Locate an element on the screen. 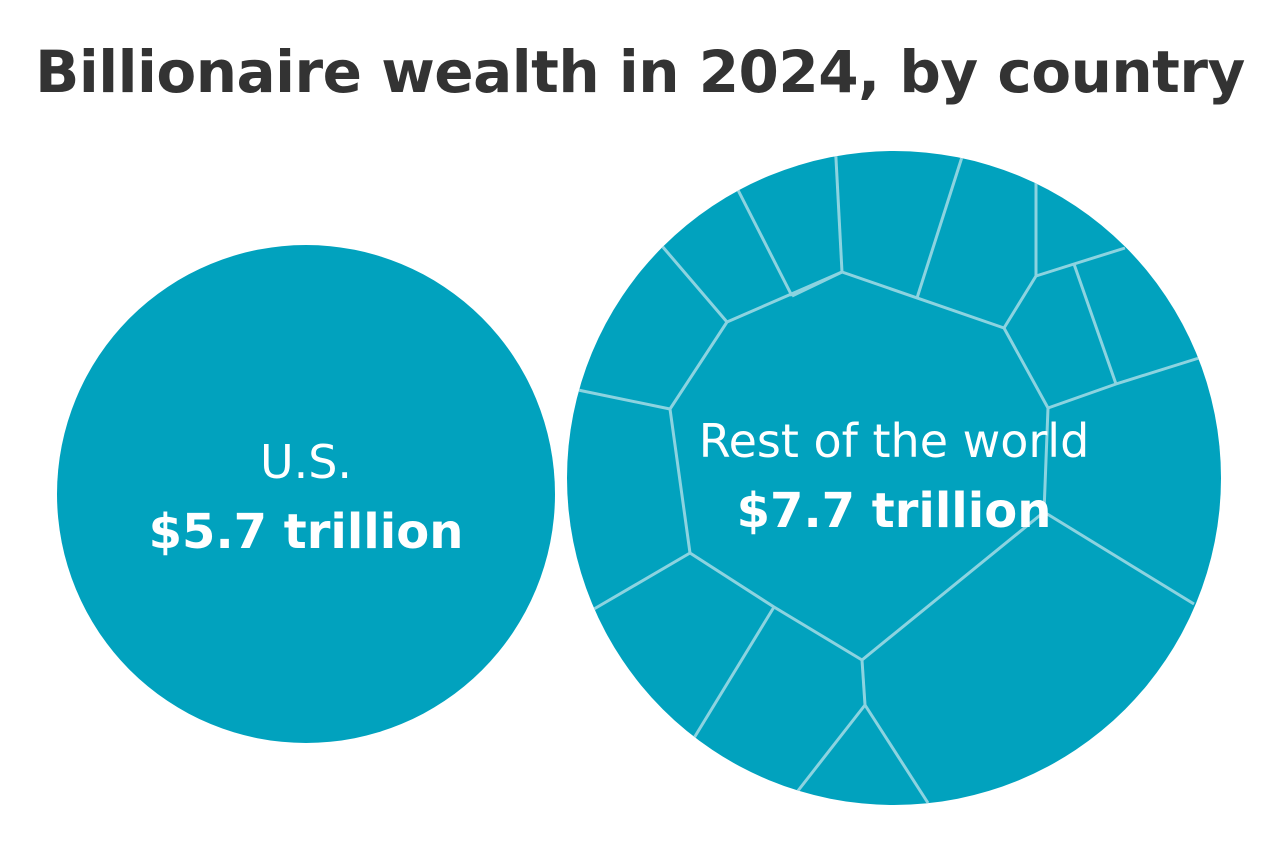  central-cell-outline is located at coordinates (859, 466).